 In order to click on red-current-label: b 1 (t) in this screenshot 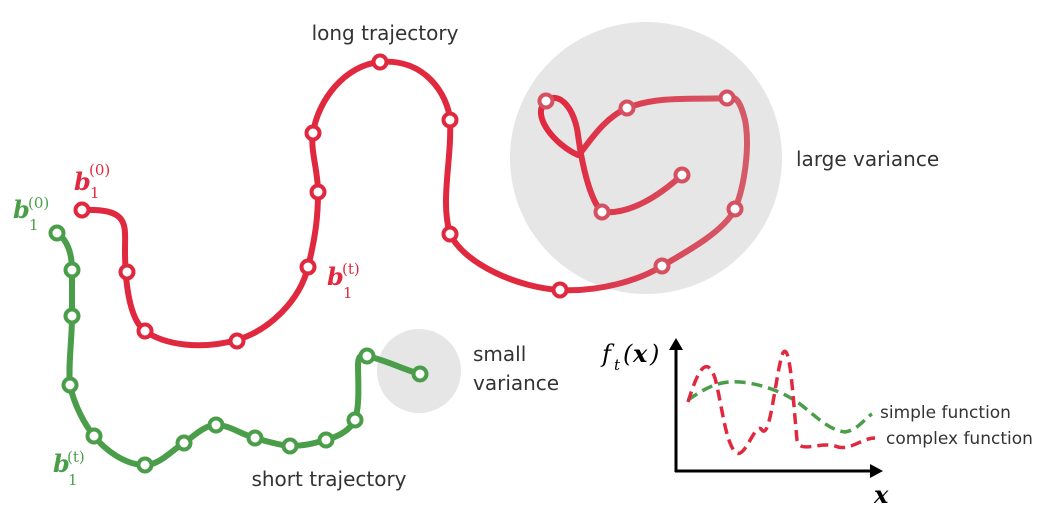, I will do `click(343, 281)`.